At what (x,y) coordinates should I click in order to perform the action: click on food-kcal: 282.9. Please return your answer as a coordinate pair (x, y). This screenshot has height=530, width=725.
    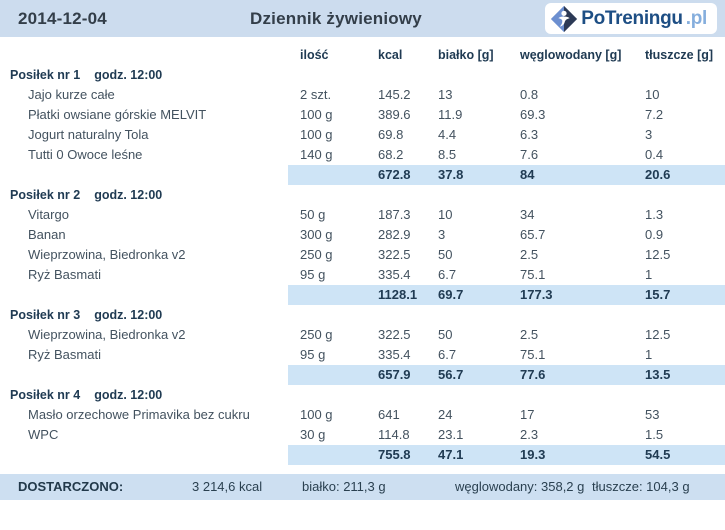
    Looking at the image, I should click on (394, 234).